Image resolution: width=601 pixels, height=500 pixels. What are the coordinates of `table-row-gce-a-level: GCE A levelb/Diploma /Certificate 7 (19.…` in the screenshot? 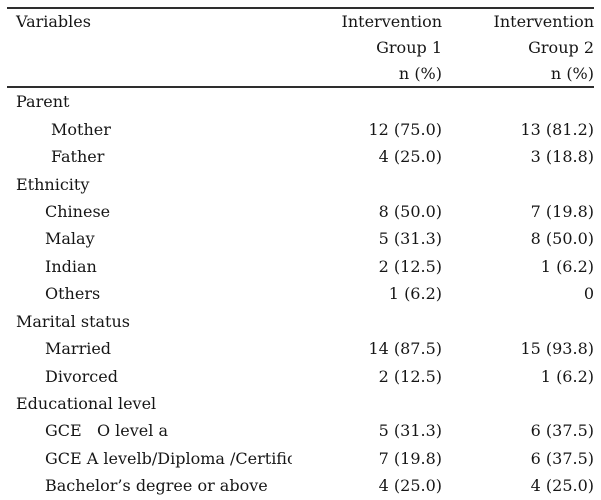 It's located at (300, 458).